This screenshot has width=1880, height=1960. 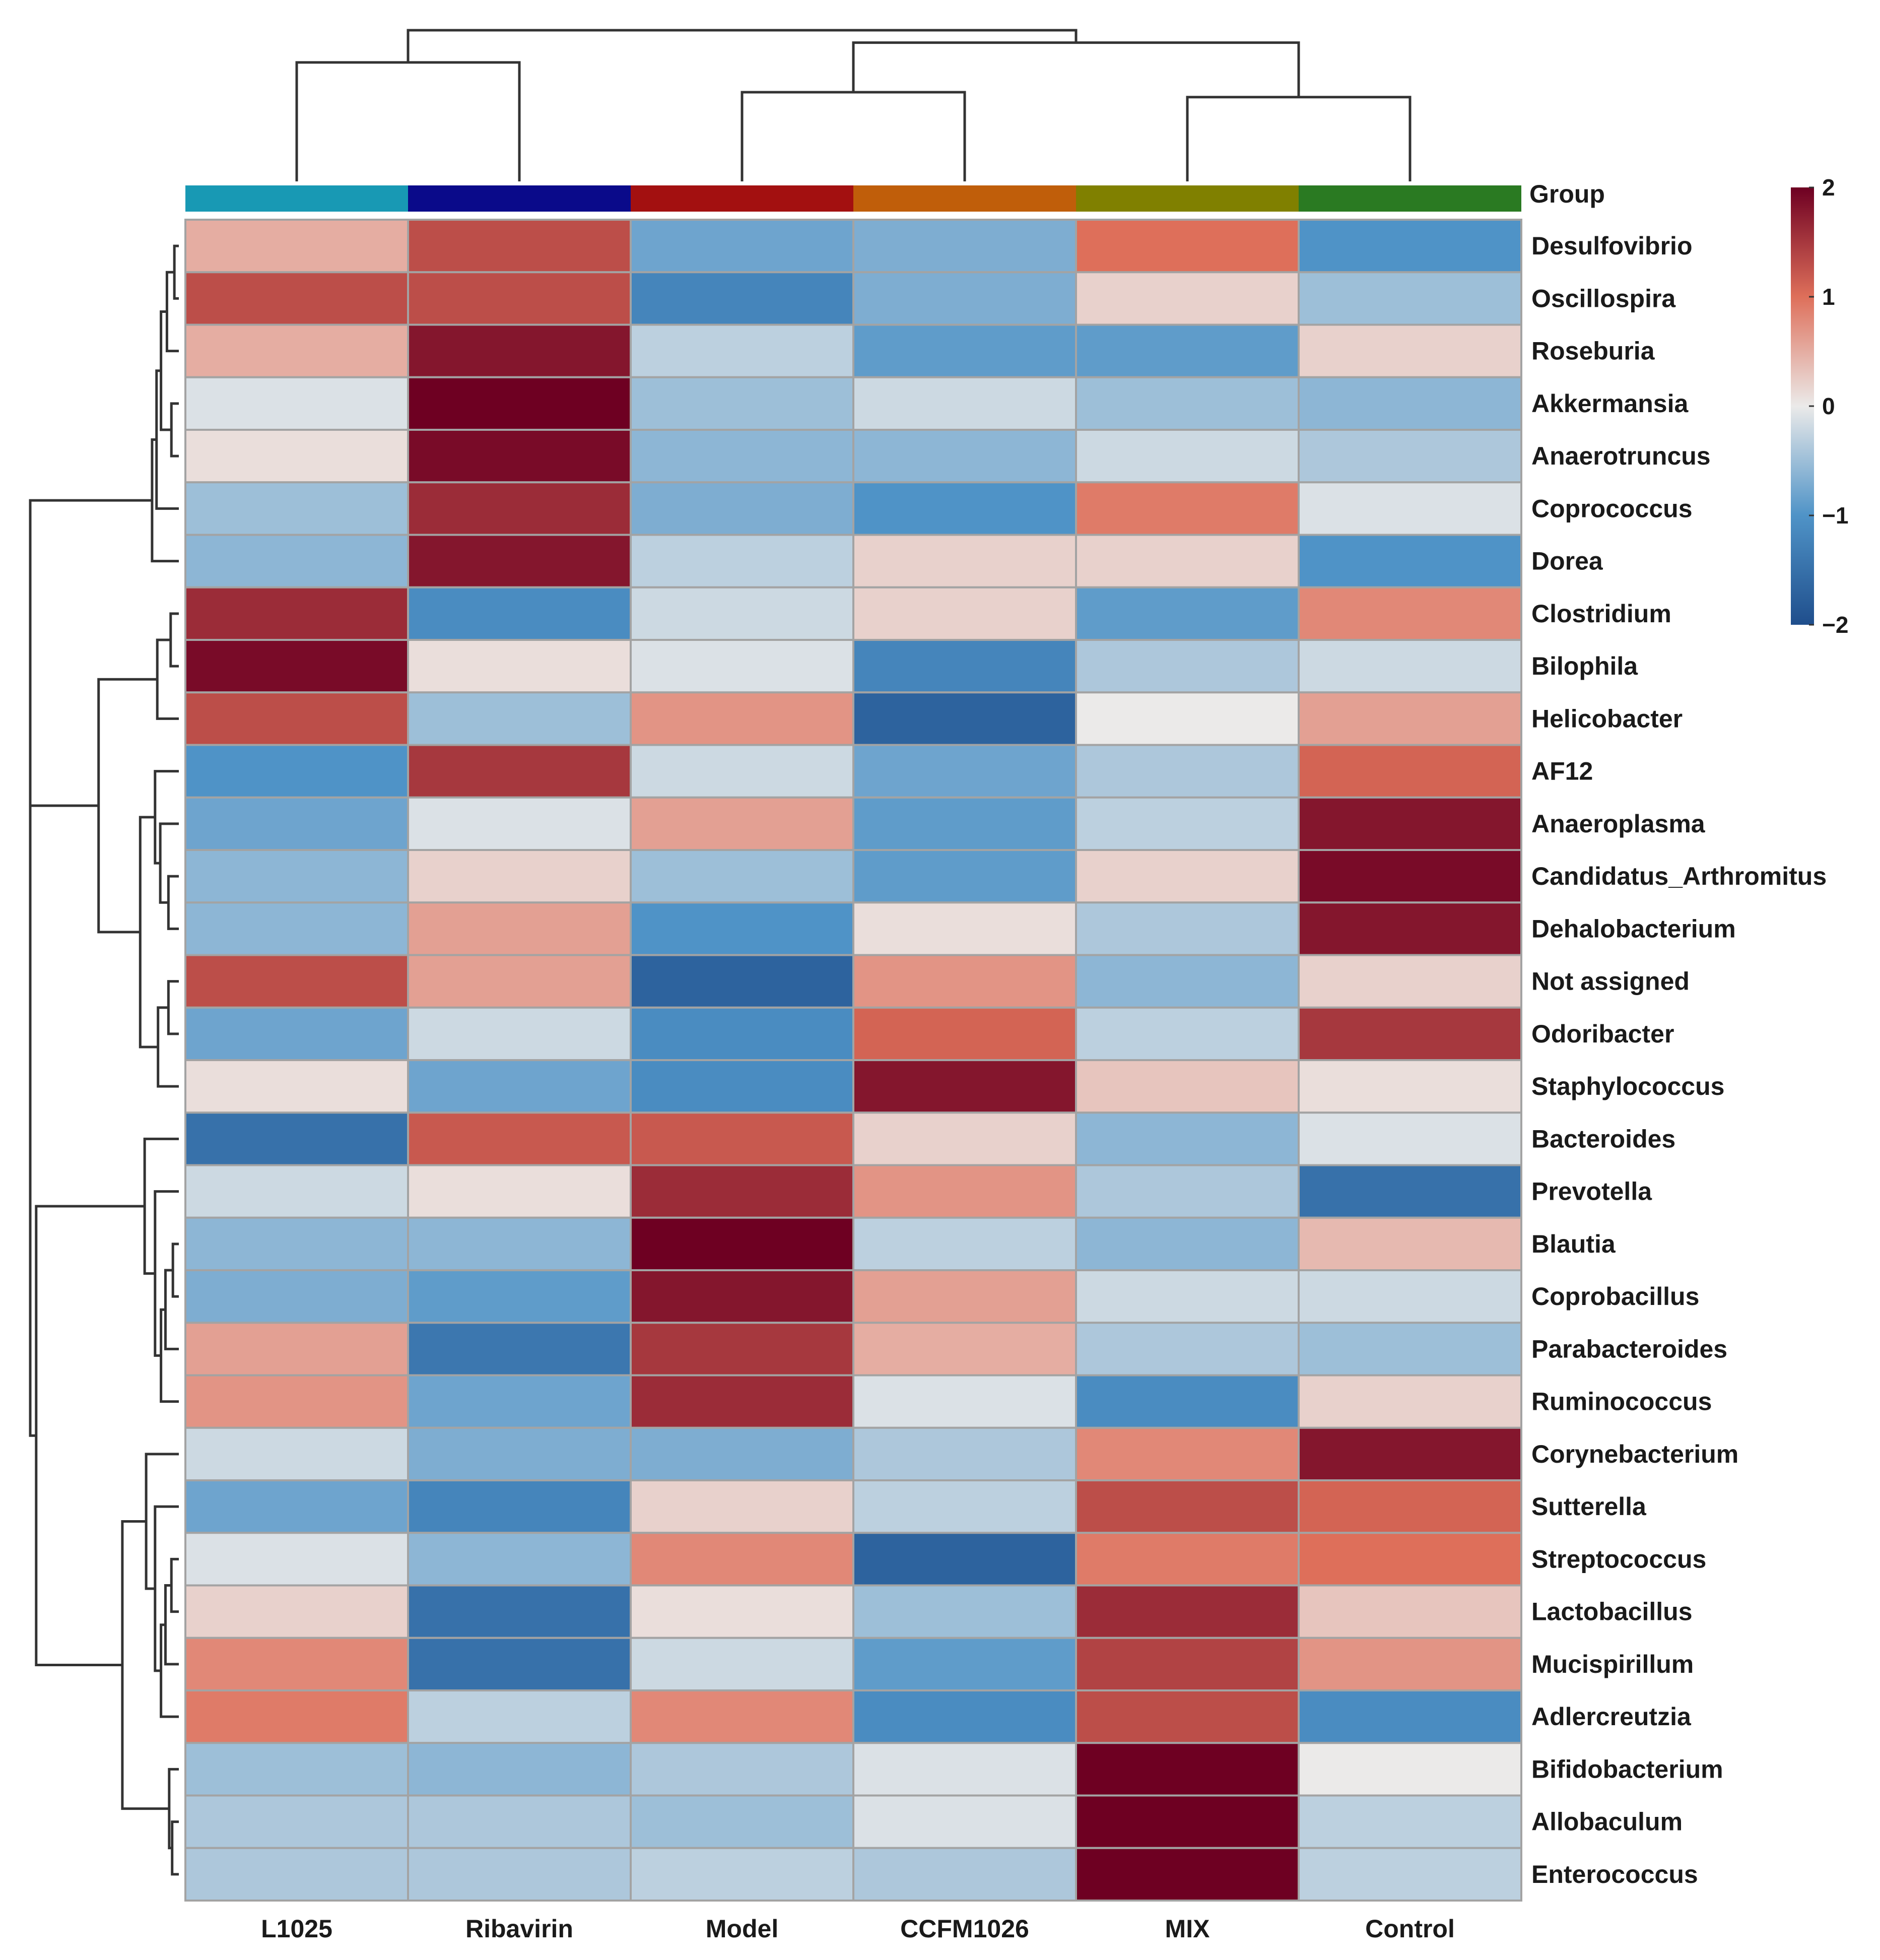 What do you see at coordinates (1610, 403) in the screenshot?
I see `row-label: Akkermansia` at bounding box center [1610, 403].